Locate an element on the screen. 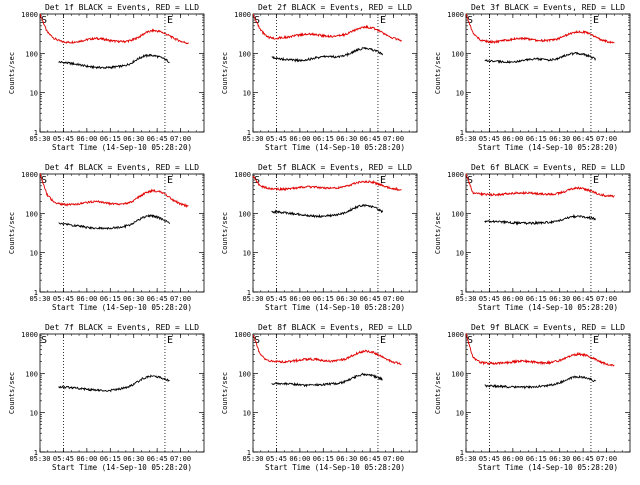 The height and width of the screenshot is (485, 640). panel-title: Det 7f BLACK = Events, RED = LLD is located at coordinates (122, 327).